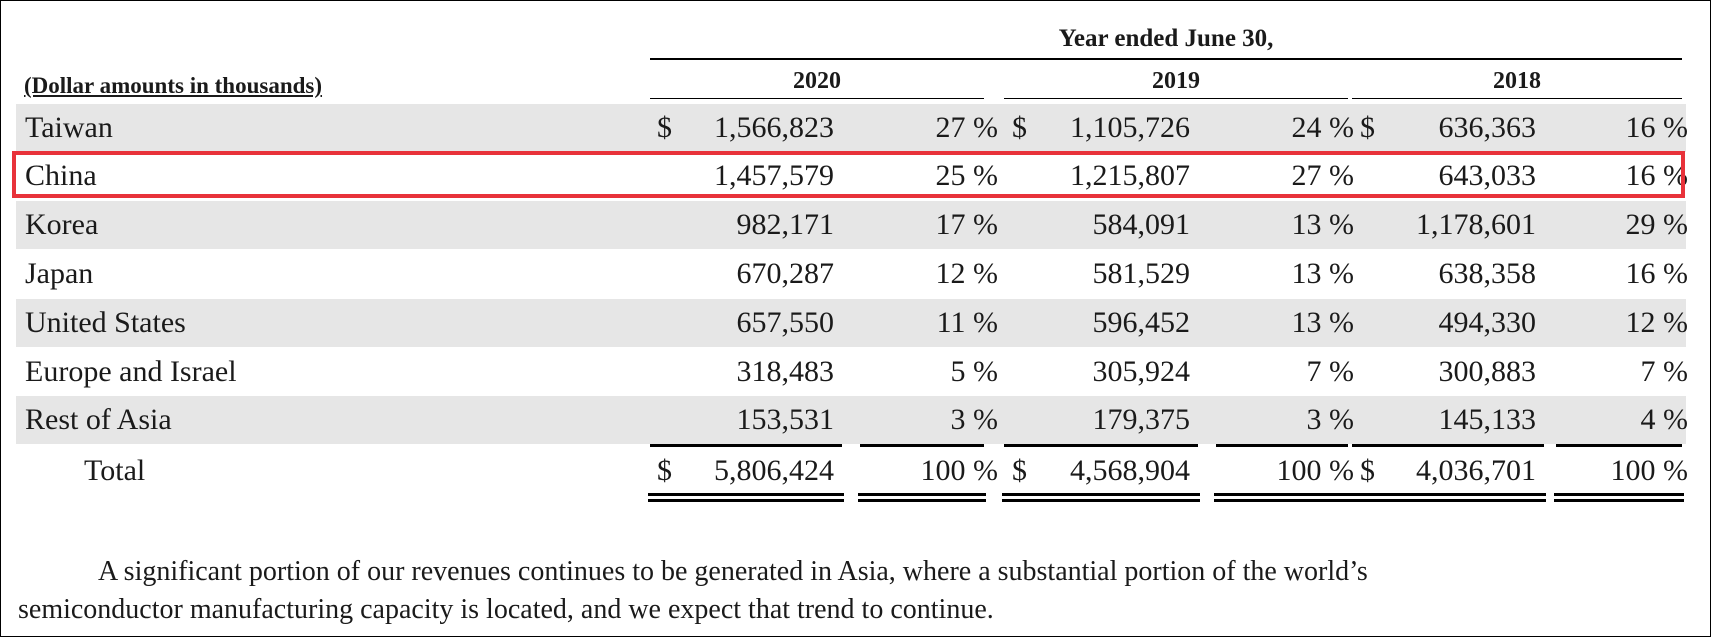  What do you see at coordinates (1657, 224) in the screenshot?
I see `percent-2018: 29 %` at bounding box center [1657, 224].